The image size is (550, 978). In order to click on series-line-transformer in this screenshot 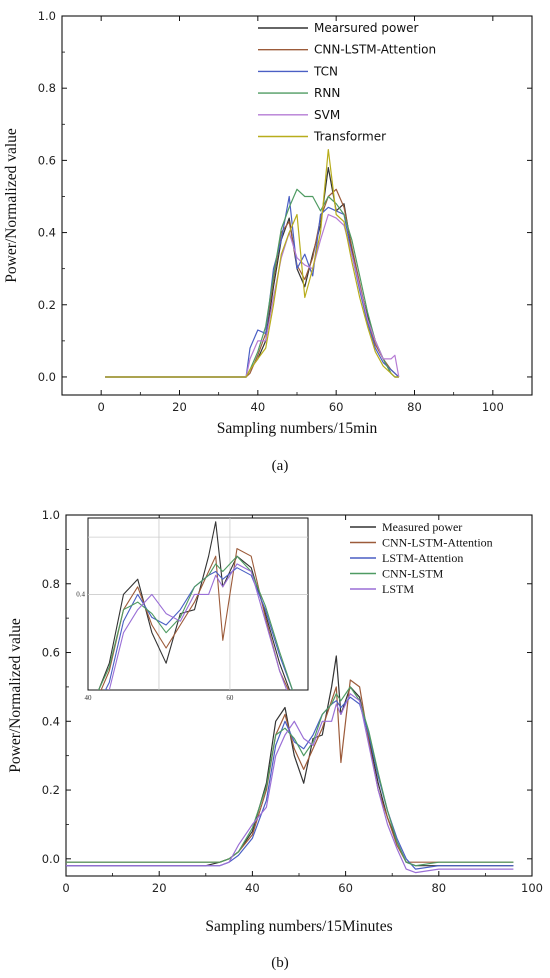, I will do `click(252, 263)`.